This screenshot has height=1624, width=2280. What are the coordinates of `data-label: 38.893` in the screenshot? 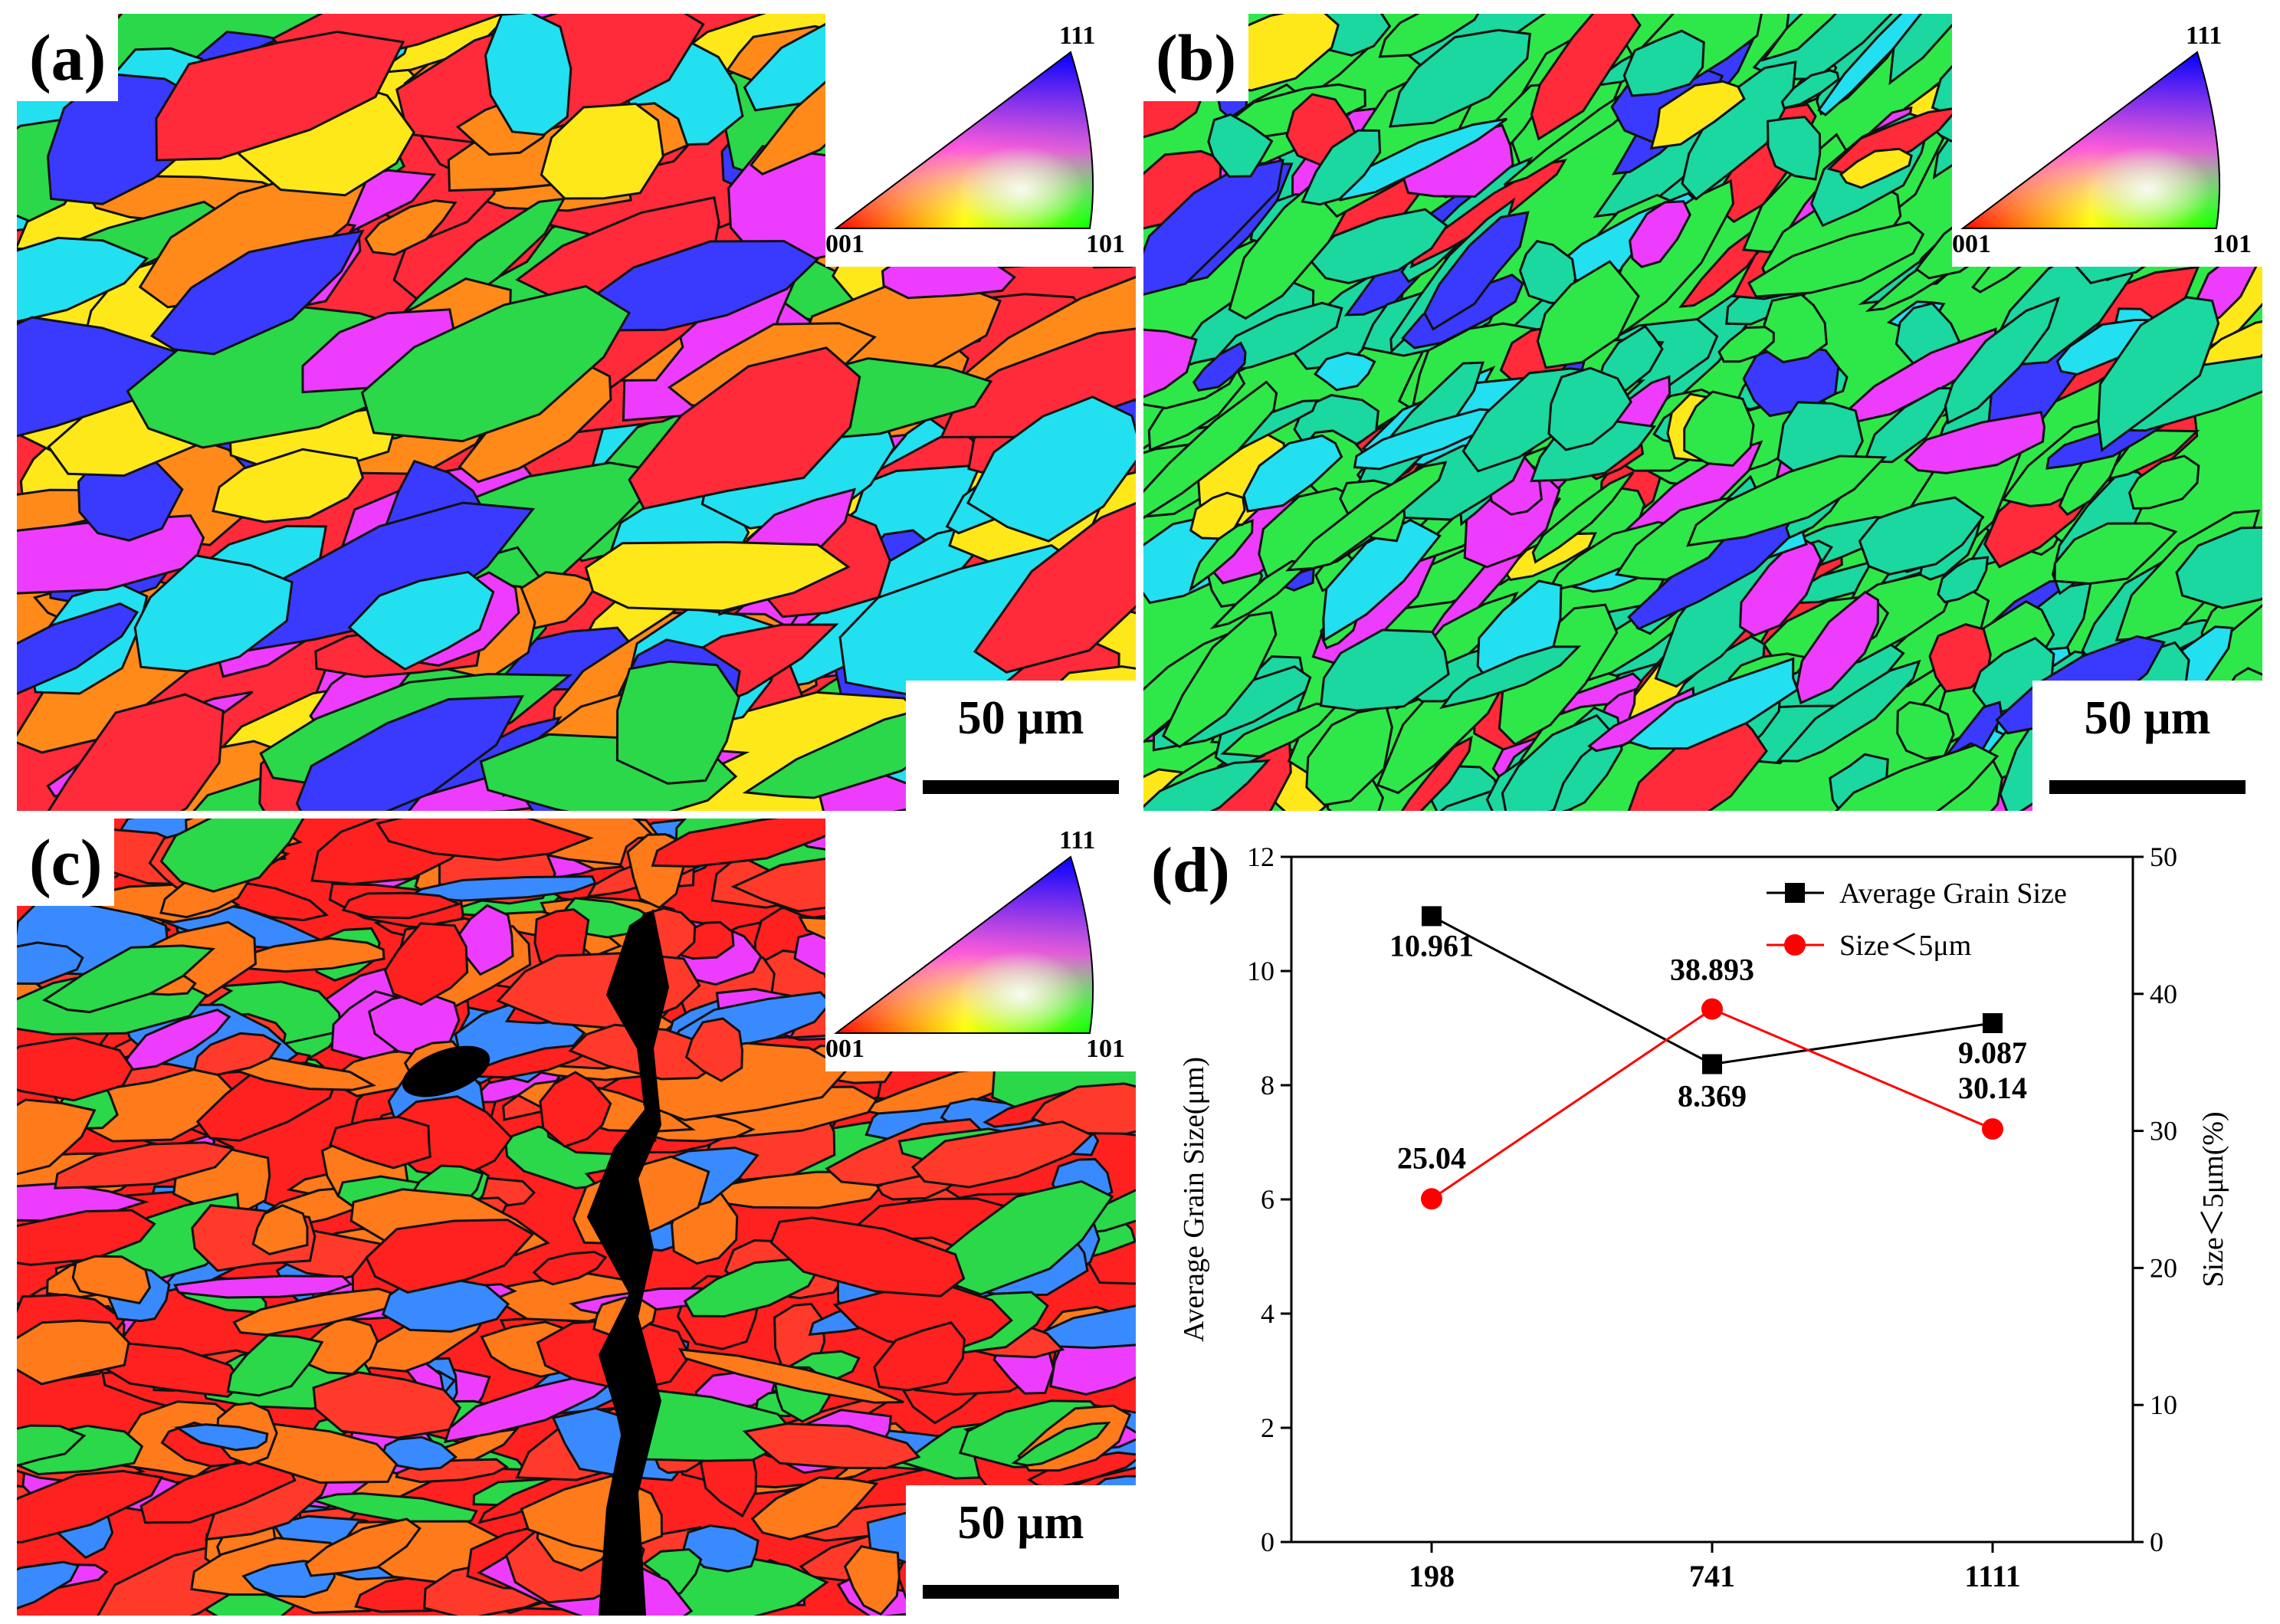 It's located at (1712, 970).